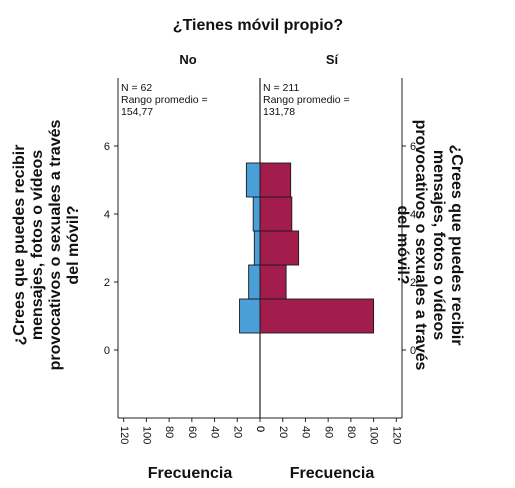  I want to click on panel-label-si: Sí, so click(332, 59).